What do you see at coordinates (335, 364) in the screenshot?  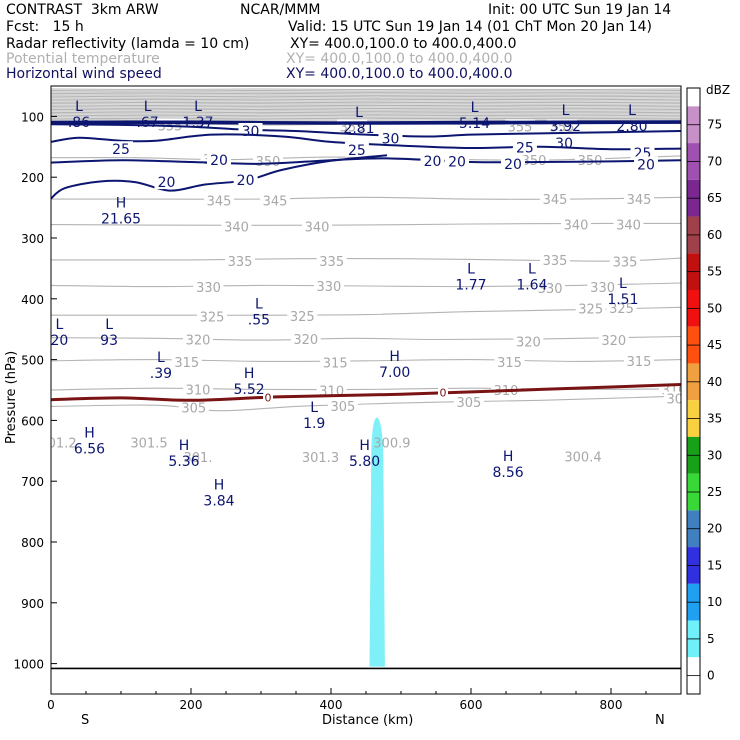 I see `theta-label: 315` at bounding box center [335, 364].